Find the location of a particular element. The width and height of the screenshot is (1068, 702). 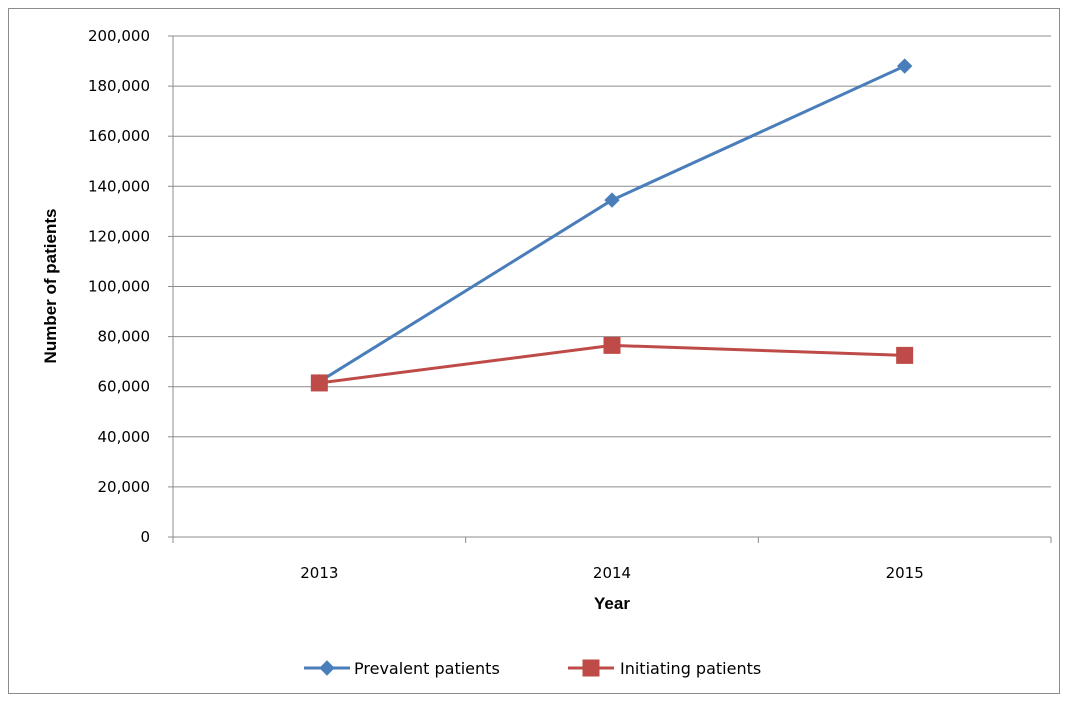

y-tick-label: 100,000 is located at coordinates (119, 287).